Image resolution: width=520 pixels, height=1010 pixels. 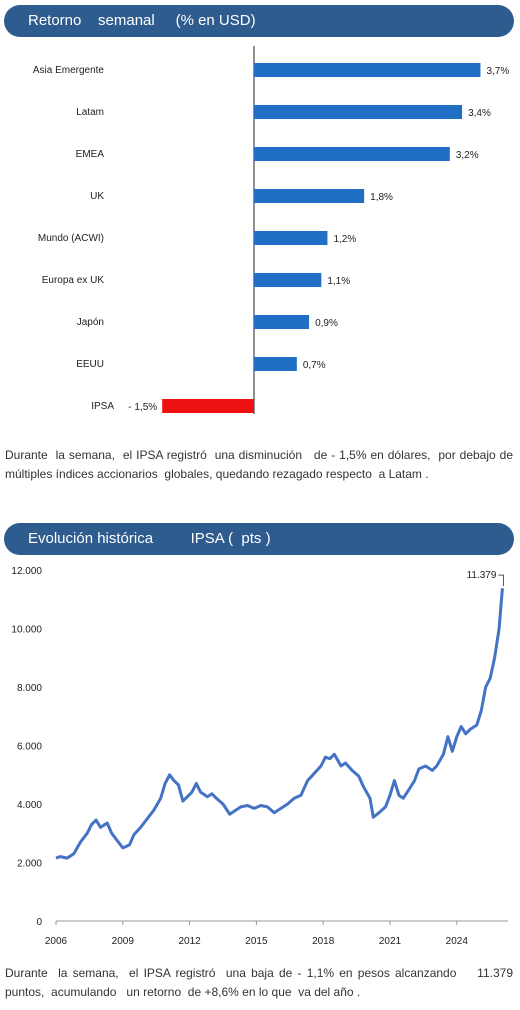 I want to click on last-value-label: 11.379, so click(x=482, y=575).